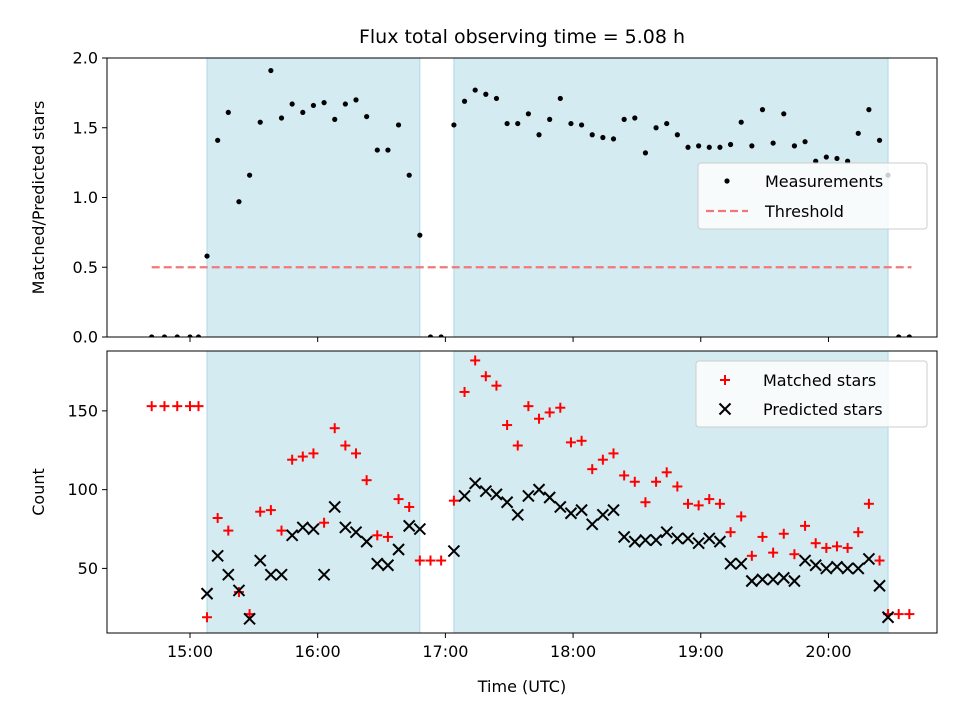  I want to click on y-tick-label: 1.0, so click(85, 197).